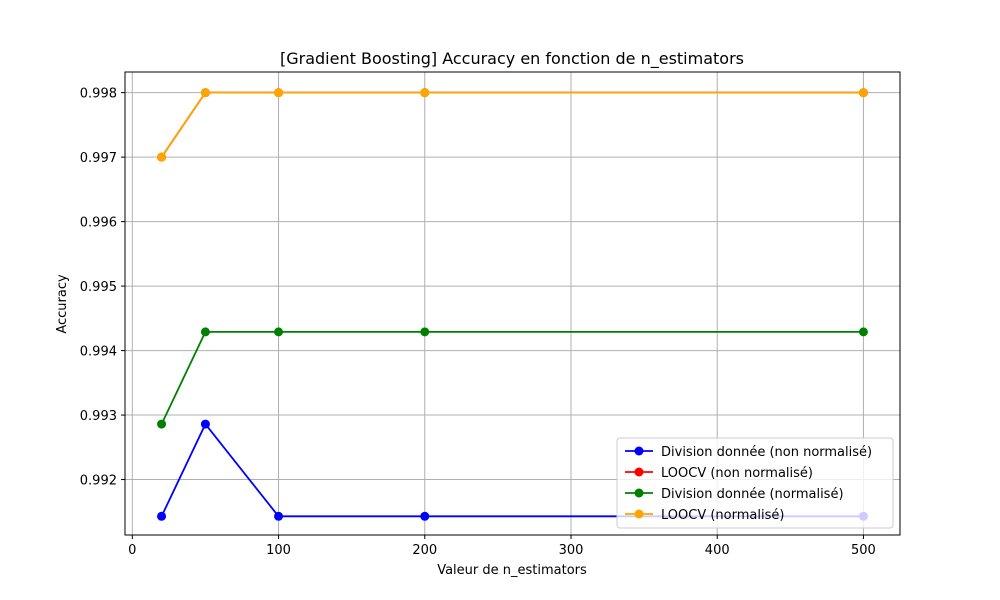  What do you see at coordinates (424, 550) in the screenshot?
I see `x-tick-label: 200` at bounding box center [424, 550].